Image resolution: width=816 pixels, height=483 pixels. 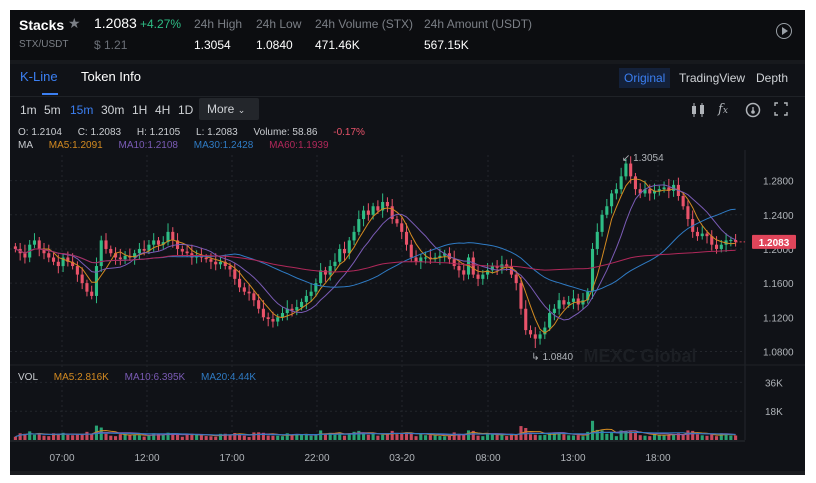 I want to click on price-axis-label: 1.0800, so click(x=778, y=352).